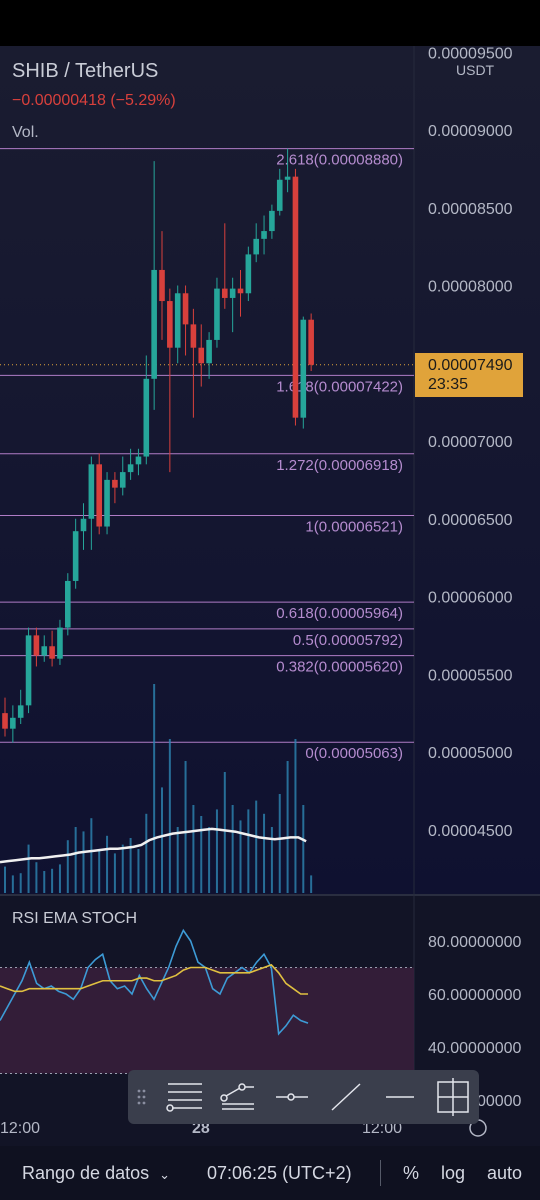  Describe the element at coordinates (475, 1048) in the screenshot. I see `rsi-tick-label: 40.00000000` at that location.